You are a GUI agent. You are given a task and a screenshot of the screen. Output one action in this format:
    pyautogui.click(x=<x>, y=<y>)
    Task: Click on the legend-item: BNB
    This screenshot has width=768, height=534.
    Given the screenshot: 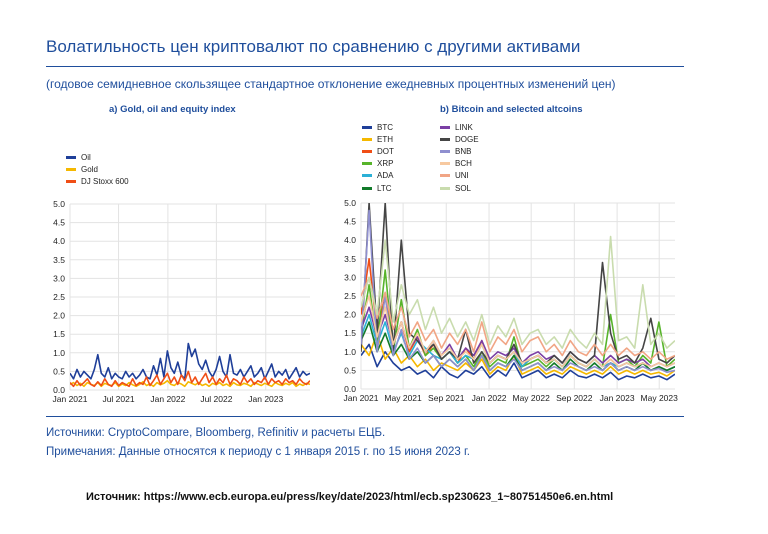 What is the action you would take?
    pyautogui.click(x=459, y=151)
    